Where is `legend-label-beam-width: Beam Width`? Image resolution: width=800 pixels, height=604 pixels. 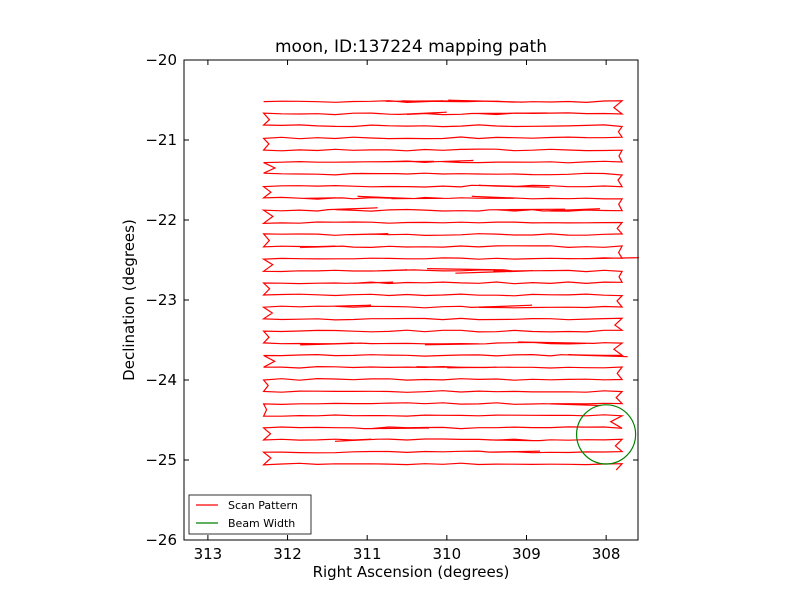
legend-label-beam-width: Beam Width is located at coordinates (261, 523).